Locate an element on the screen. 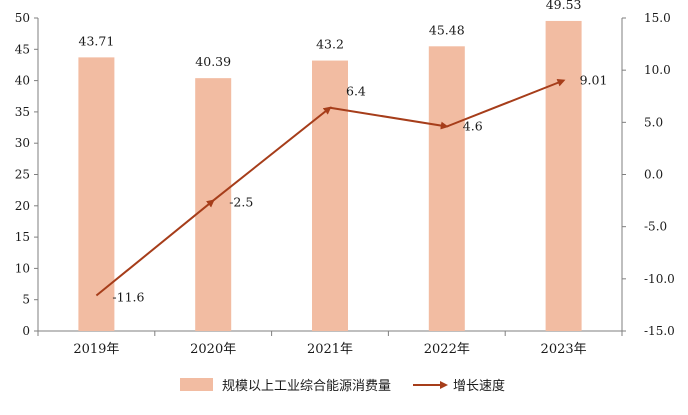 Image resolution: width=688 pixels, height=415 pixels. right-y-tick-label: 5.0 is located at coordinates (653, 122).